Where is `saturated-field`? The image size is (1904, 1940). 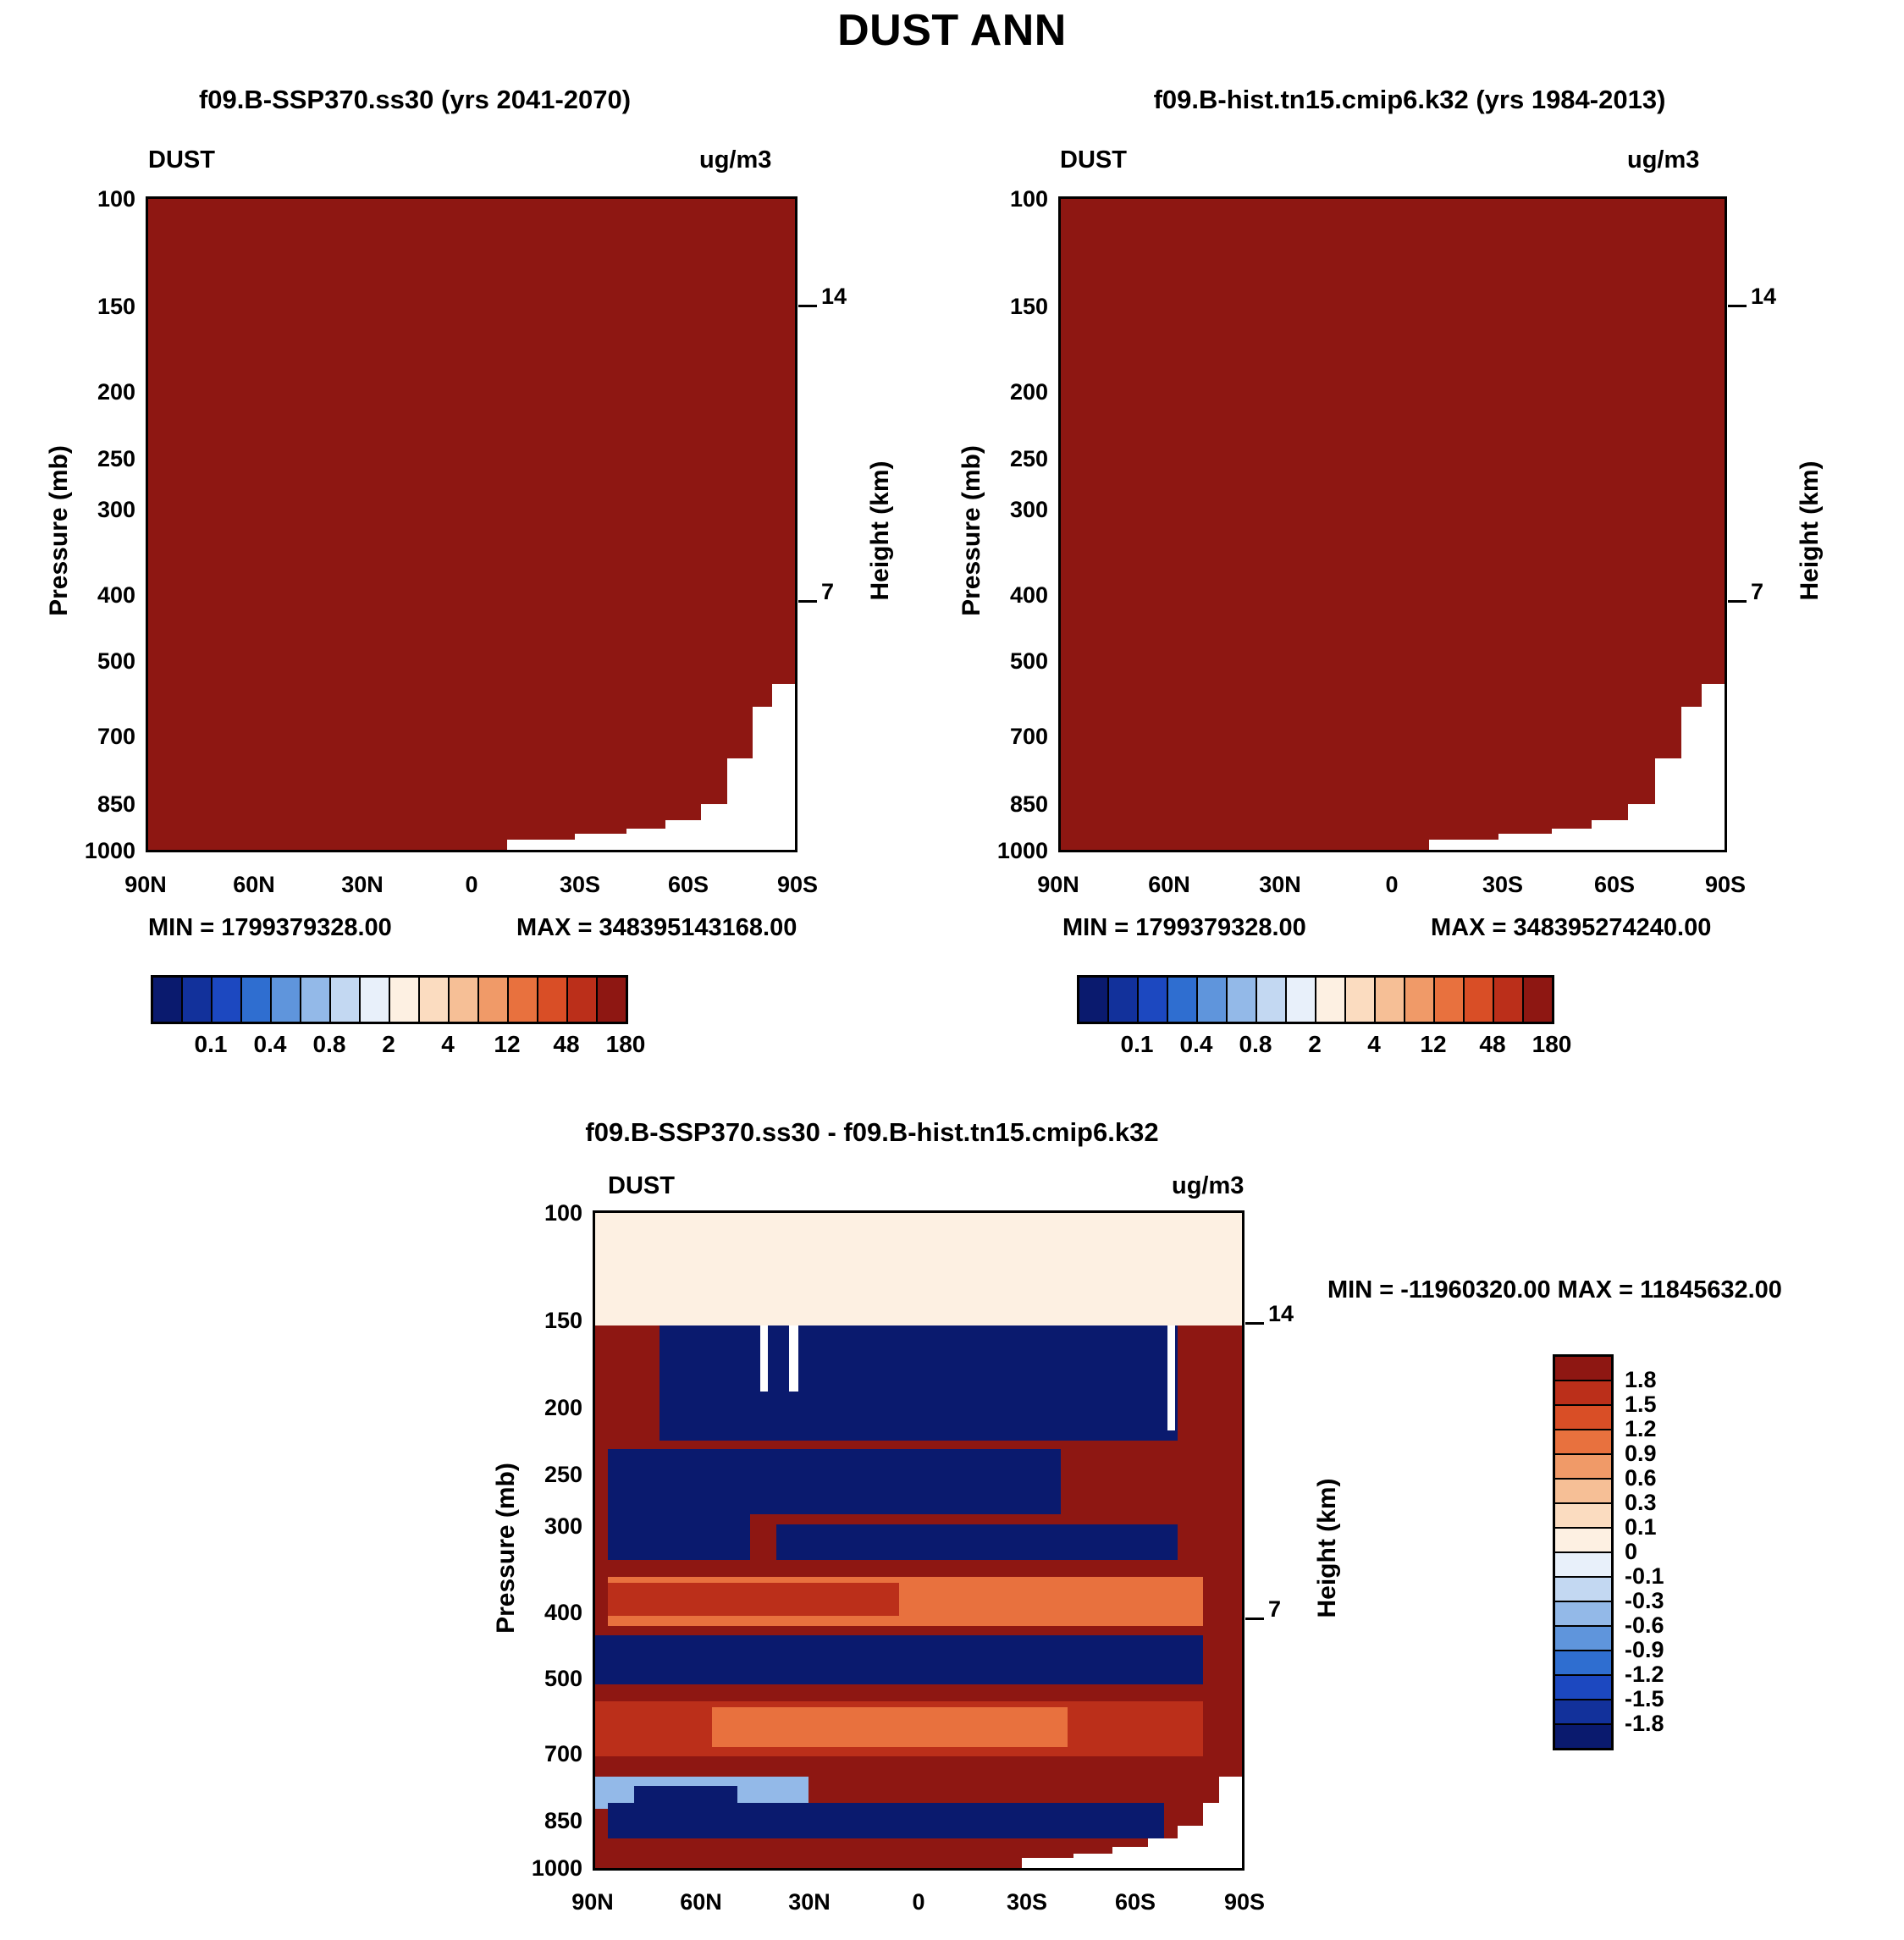
saturated-field is located at coordinates (1393, 524).